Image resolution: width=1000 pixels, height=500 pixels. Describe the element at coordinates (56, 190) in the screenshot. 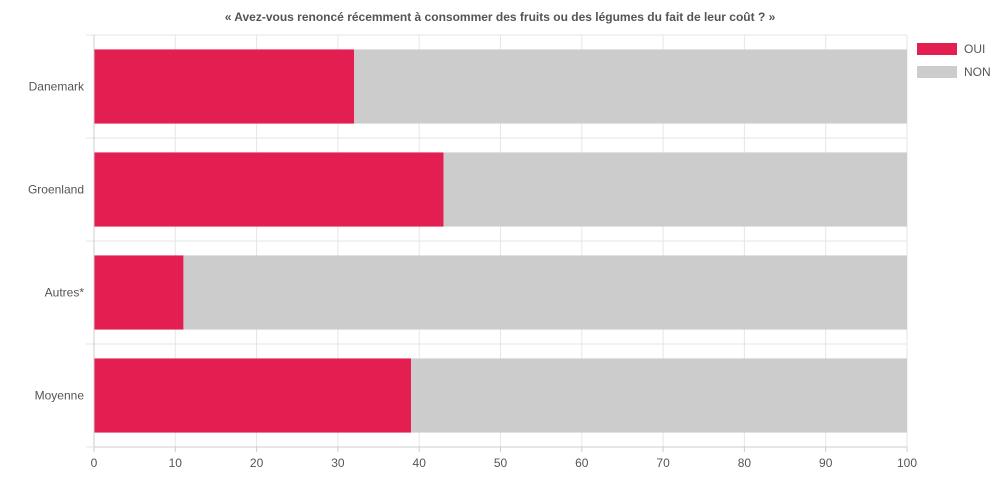

I see `y-tick-label: Groenland` at that location.